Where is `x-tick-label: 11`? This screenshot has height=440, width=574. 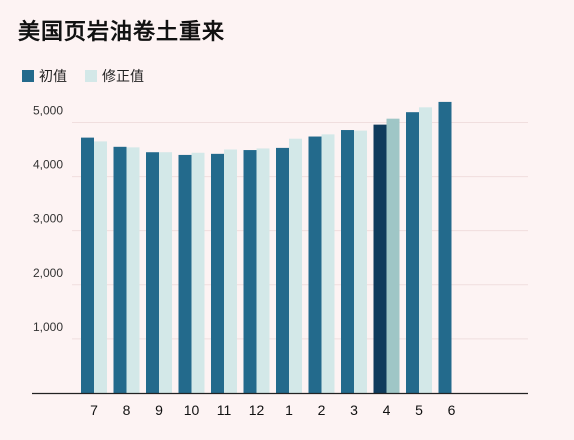
x-tick-label: 11 is located at coordinates (224, 410).